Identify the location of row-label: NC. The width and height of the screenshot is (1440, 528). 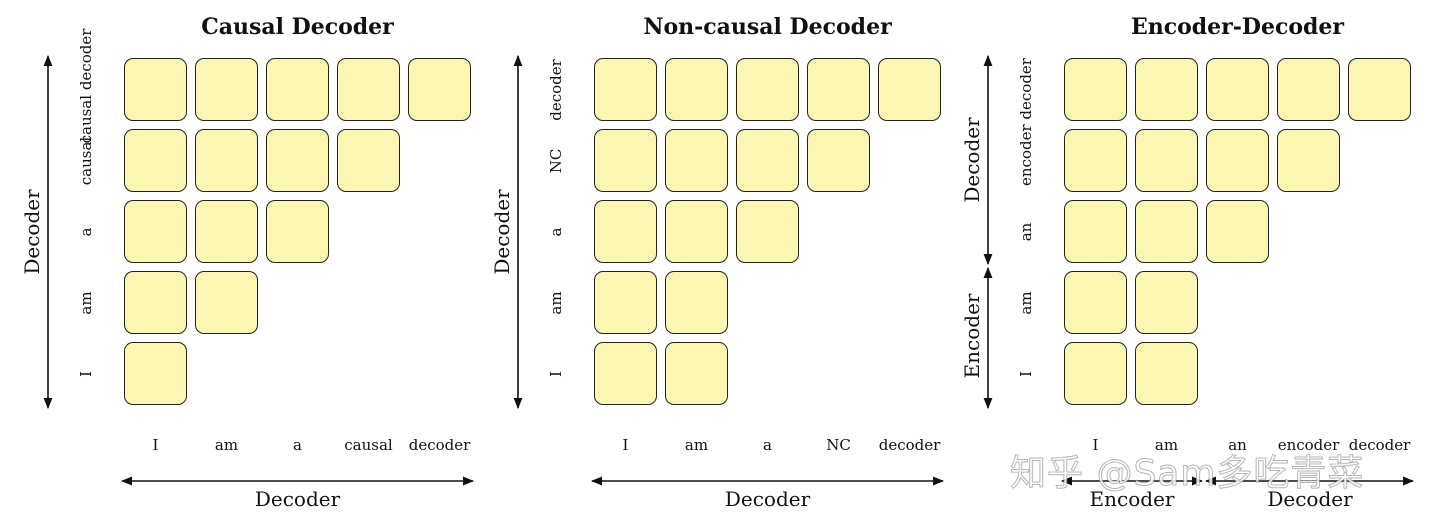
(556, 160).